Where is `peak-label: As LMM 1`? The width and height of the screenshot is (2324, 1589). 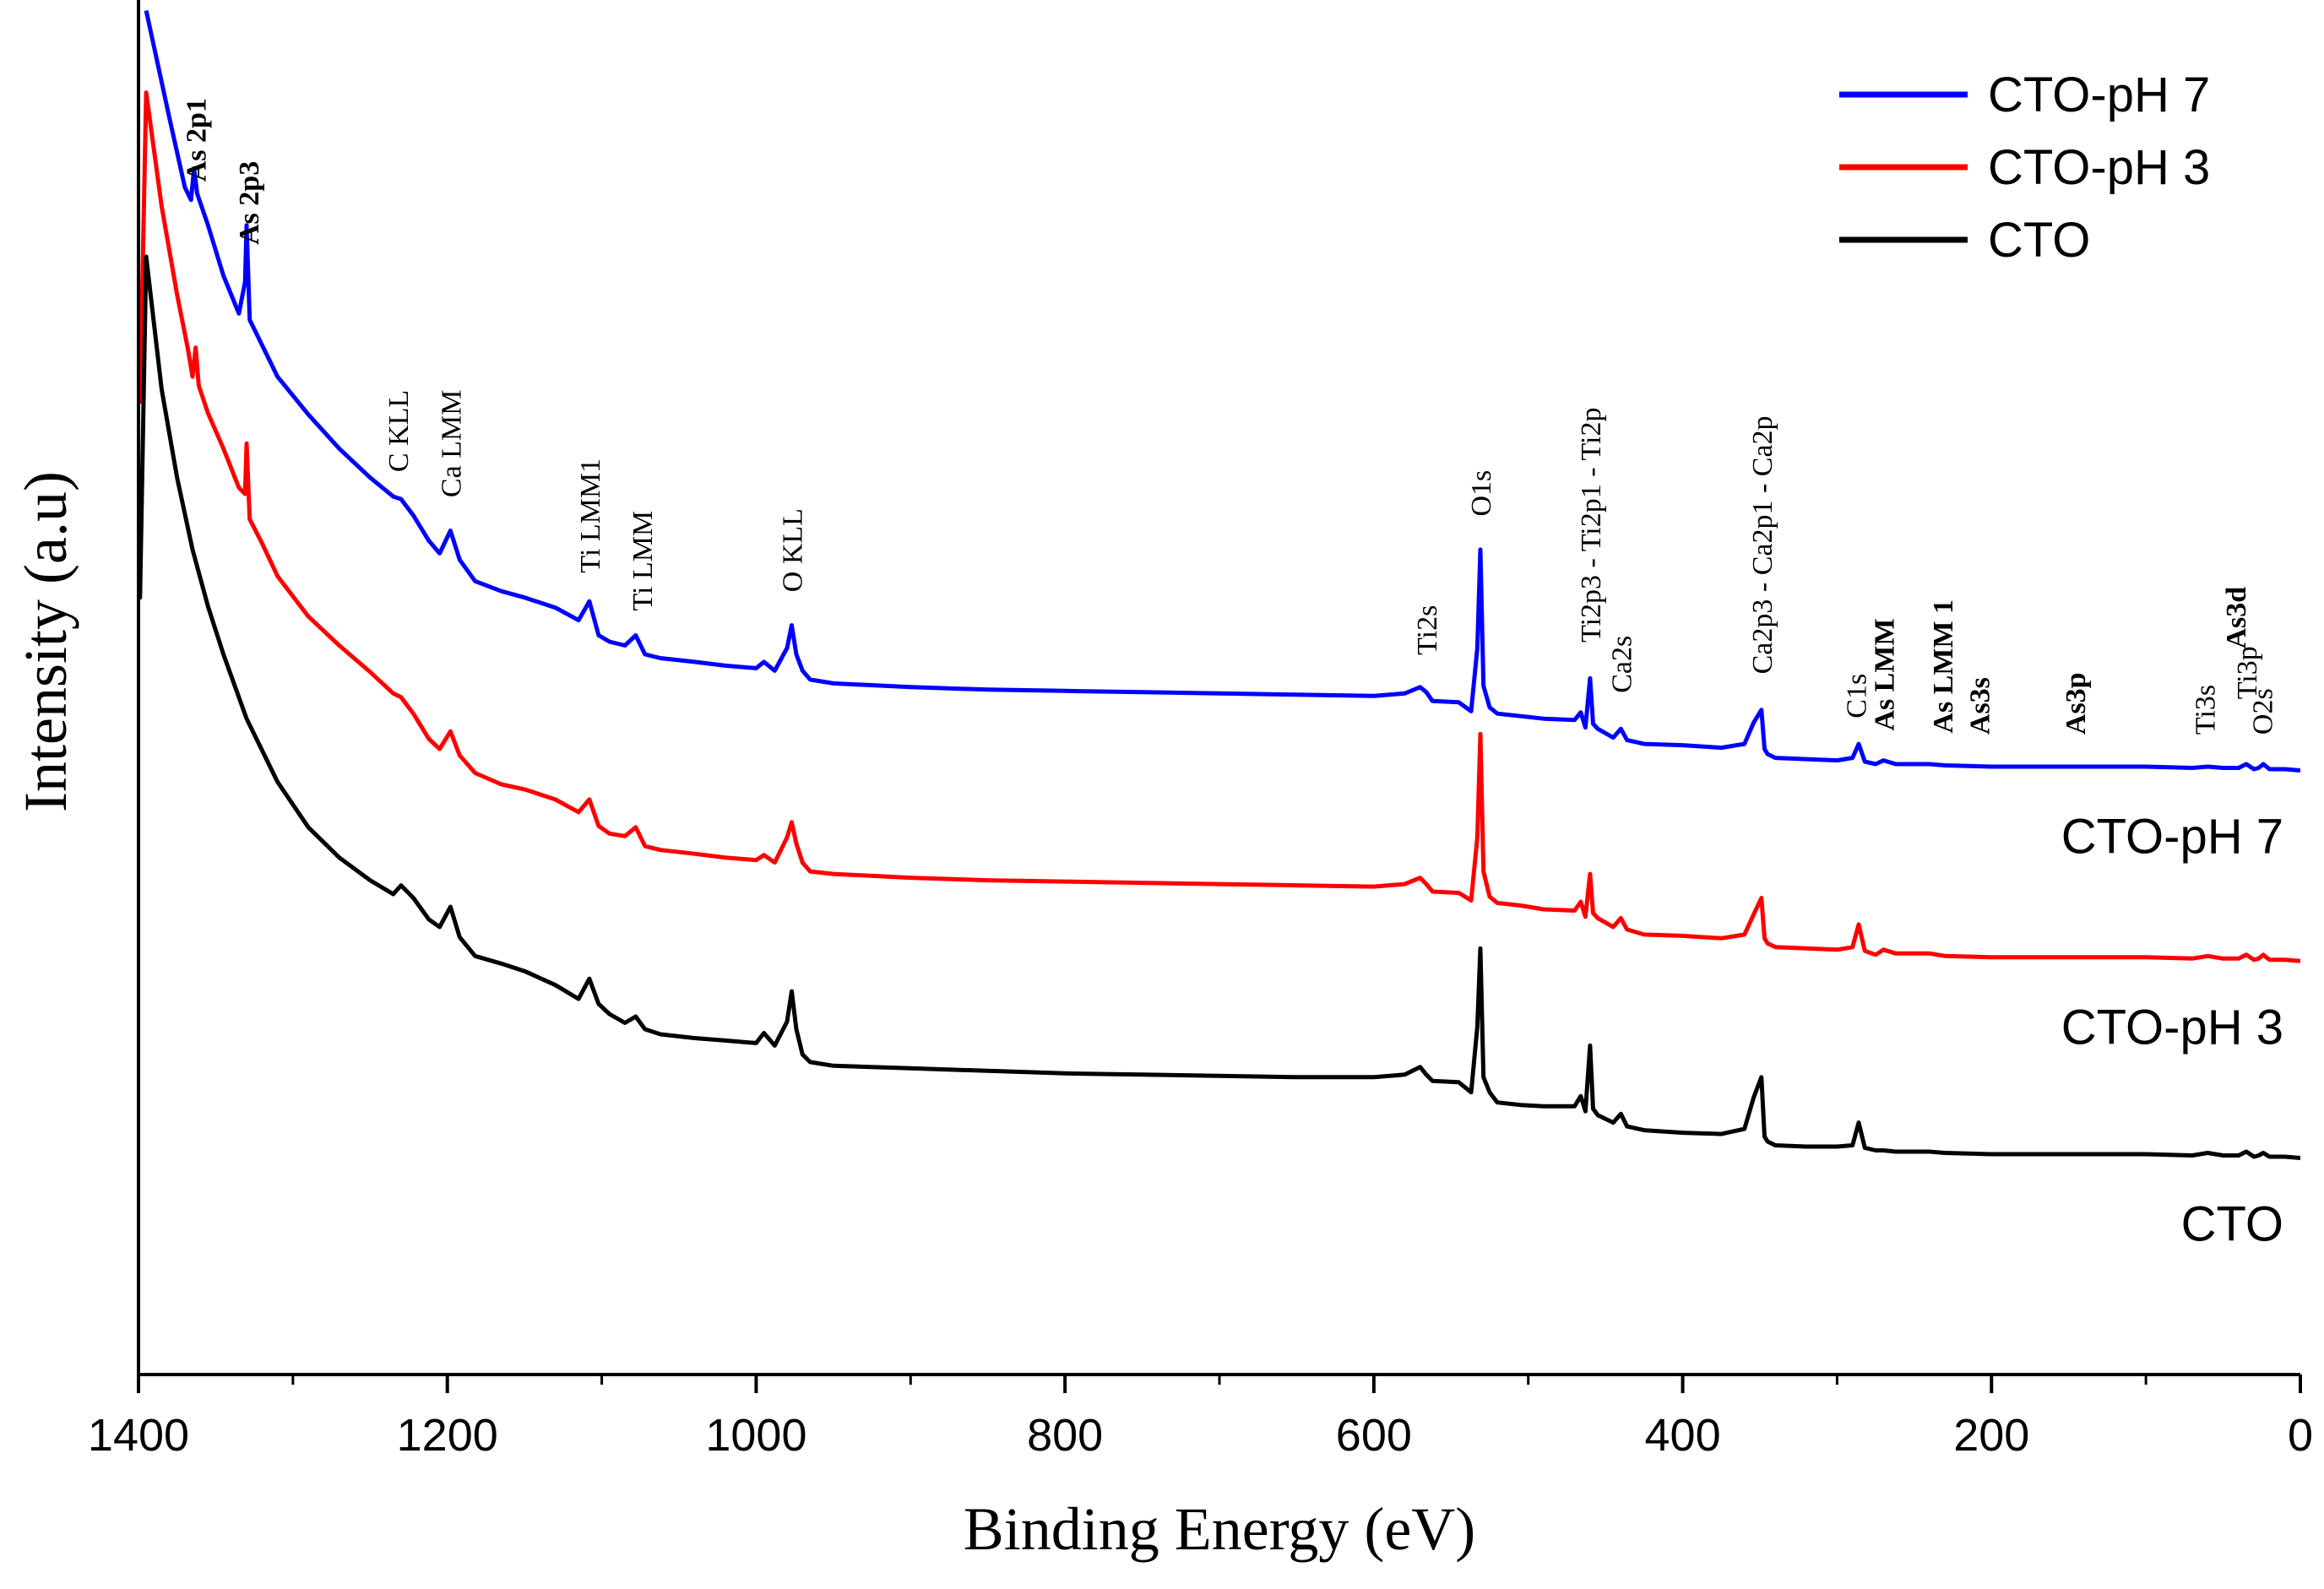
peak-label: As LMM 1 is located at coordinates (1943, 666).